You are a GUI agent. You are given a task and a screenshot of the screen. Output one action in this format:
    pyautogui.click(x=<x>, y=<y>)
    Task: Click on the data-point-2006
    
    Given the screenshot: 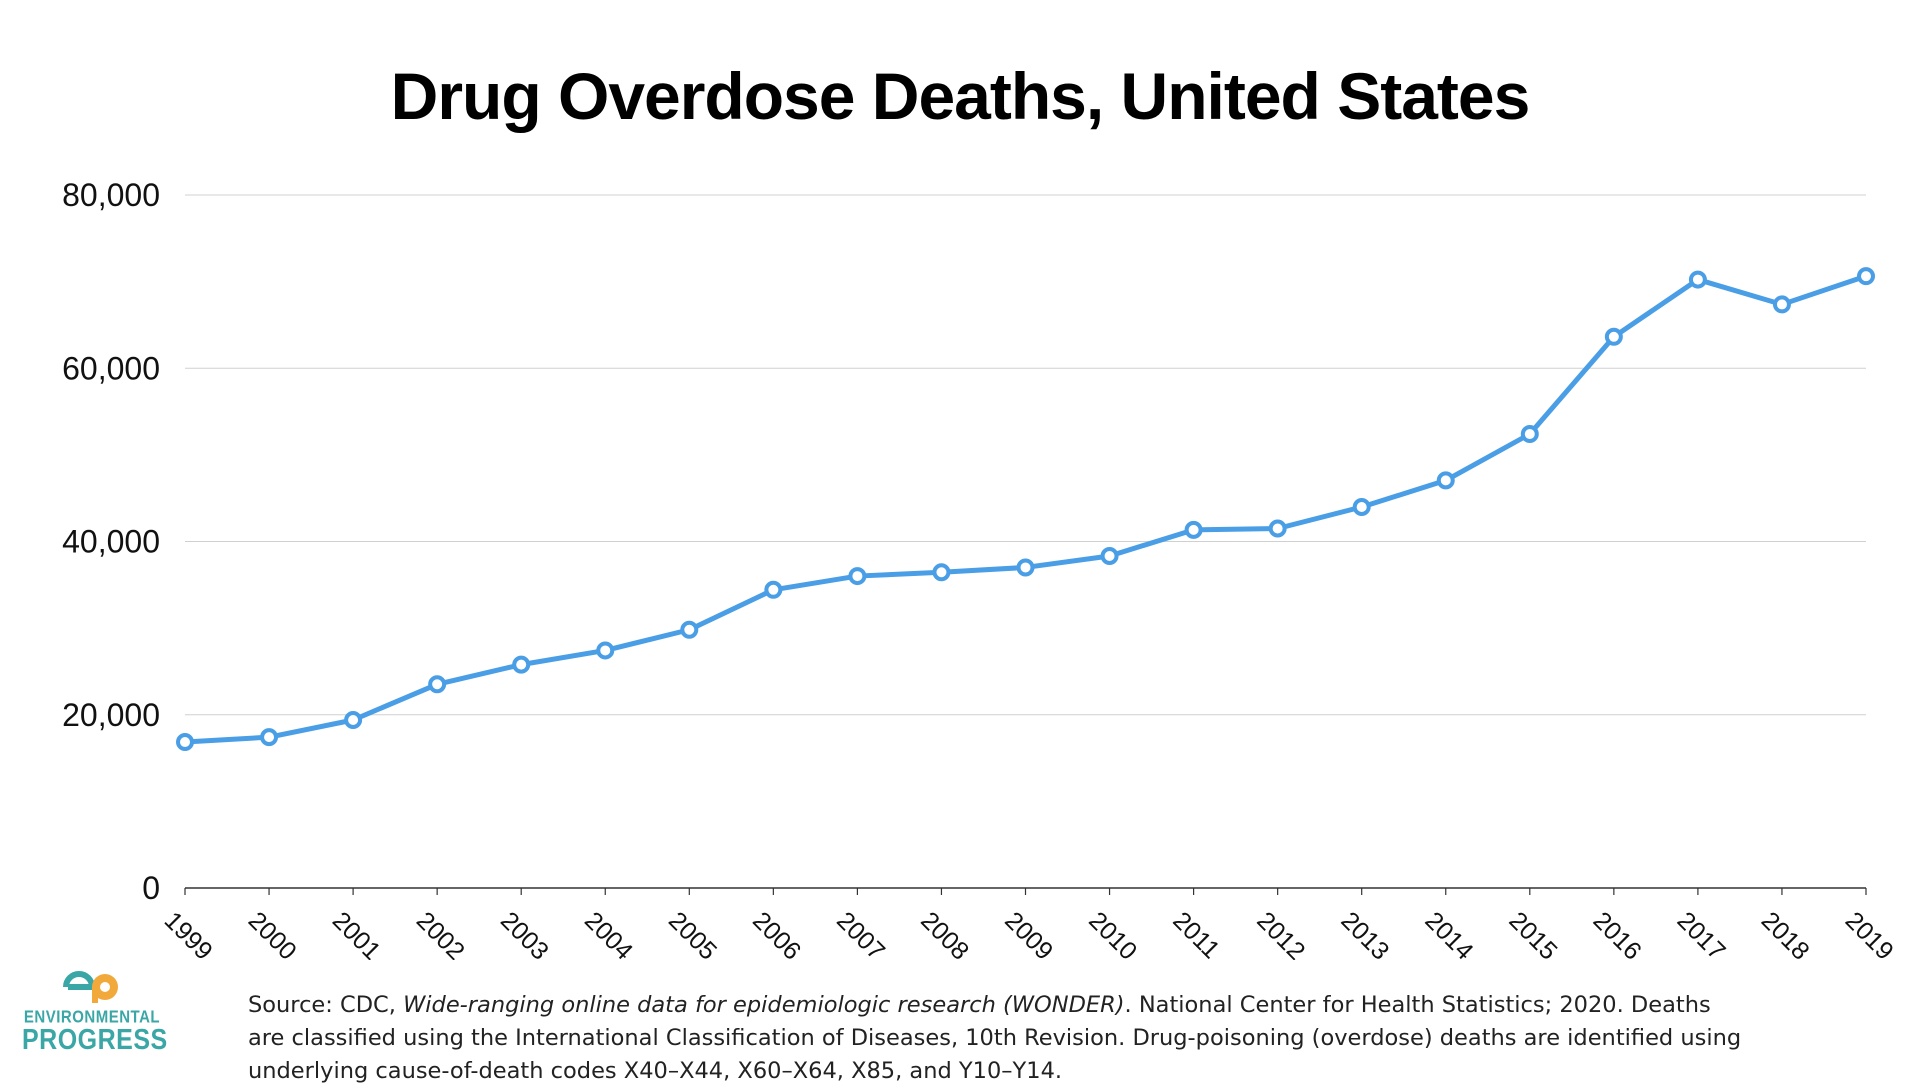 What is the action you would take?
    pyautogui.click(x=773, y=589)
    